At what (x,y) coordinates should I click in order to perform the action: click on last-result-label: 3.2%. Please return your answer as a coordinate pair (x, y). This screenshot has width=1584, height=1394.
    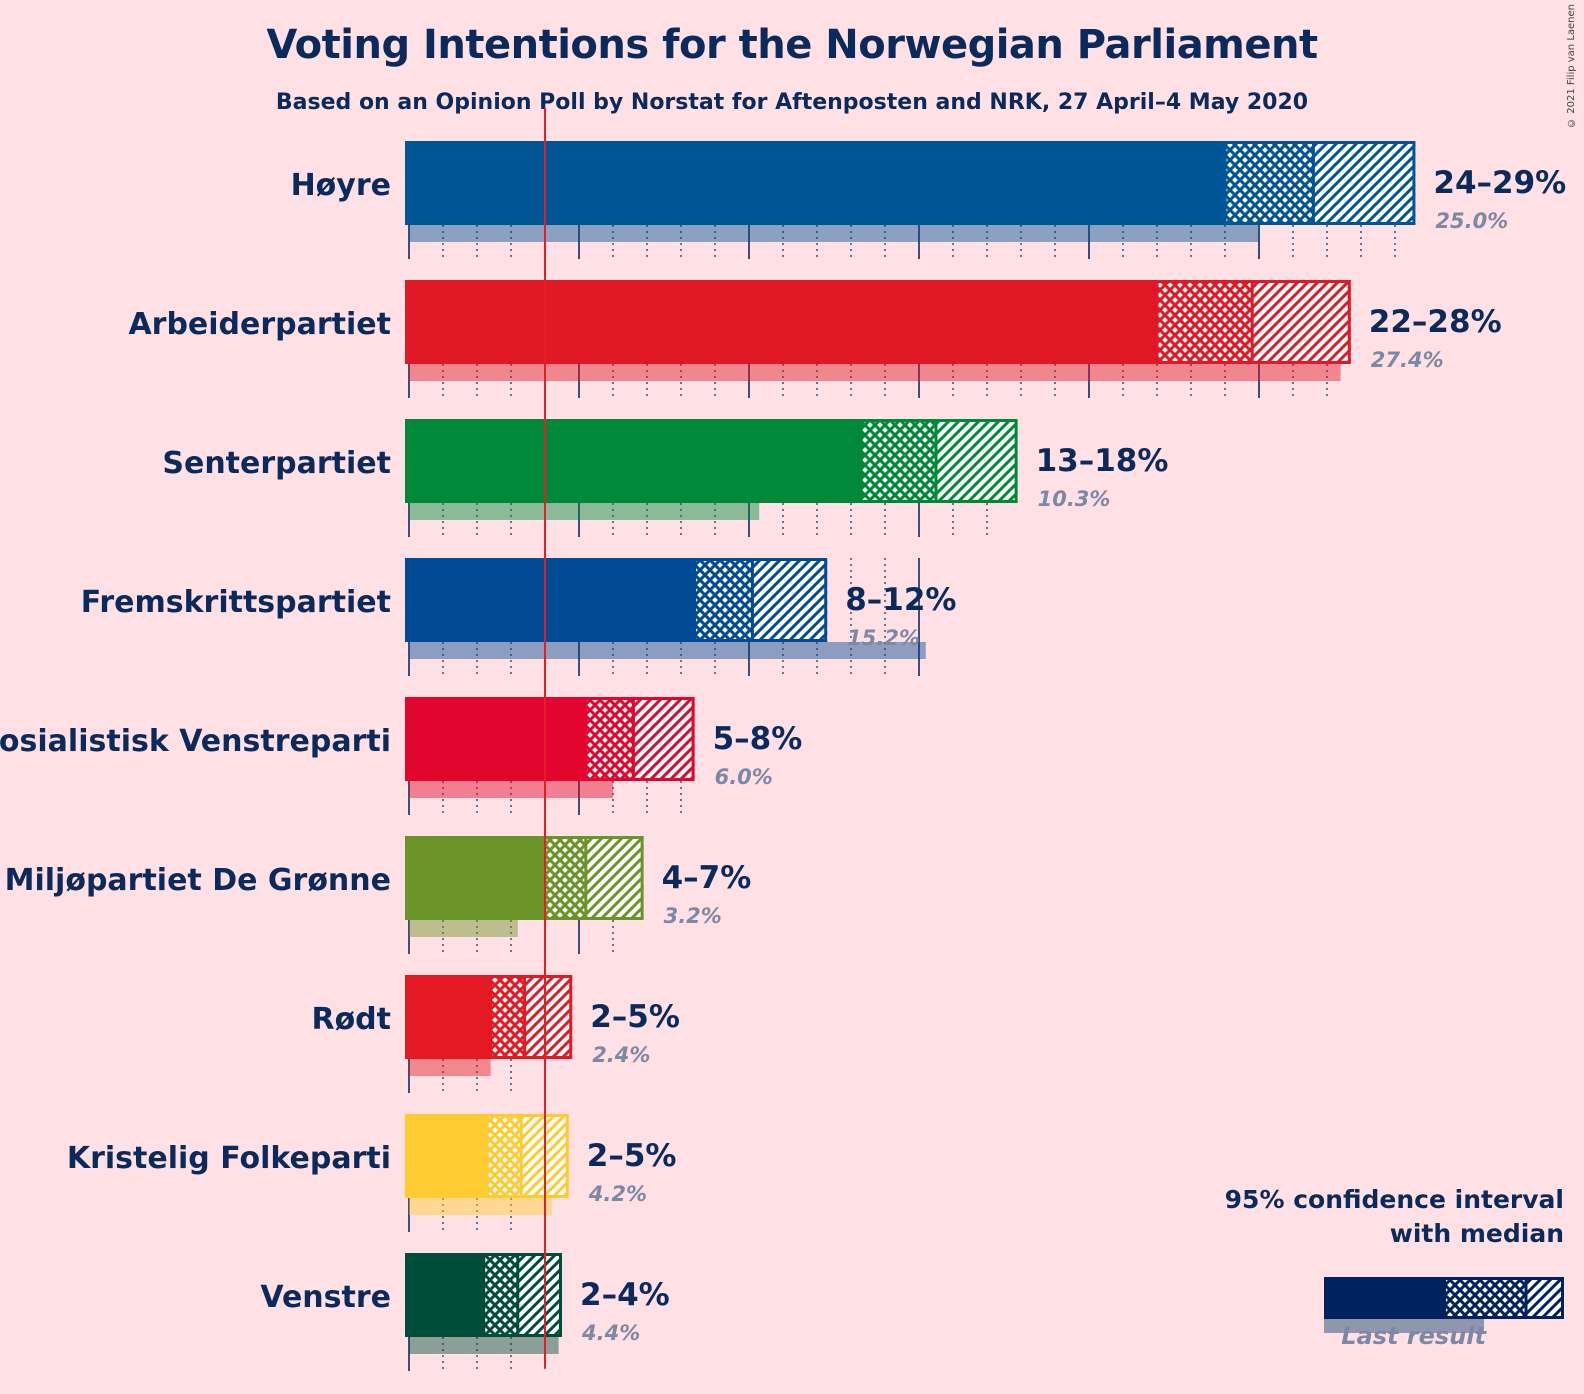
    Looking at the image, I should click on (693, 916).